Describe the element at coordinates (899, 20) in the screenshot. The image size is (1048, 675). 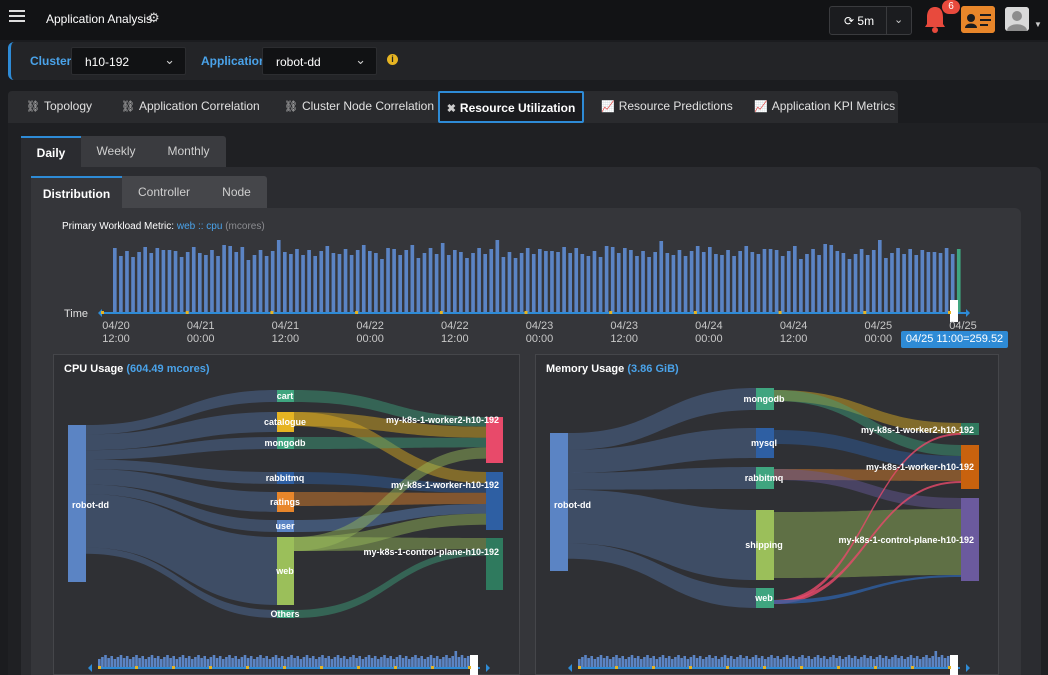
I see `chevron-down-icon: ⌄` at that location.